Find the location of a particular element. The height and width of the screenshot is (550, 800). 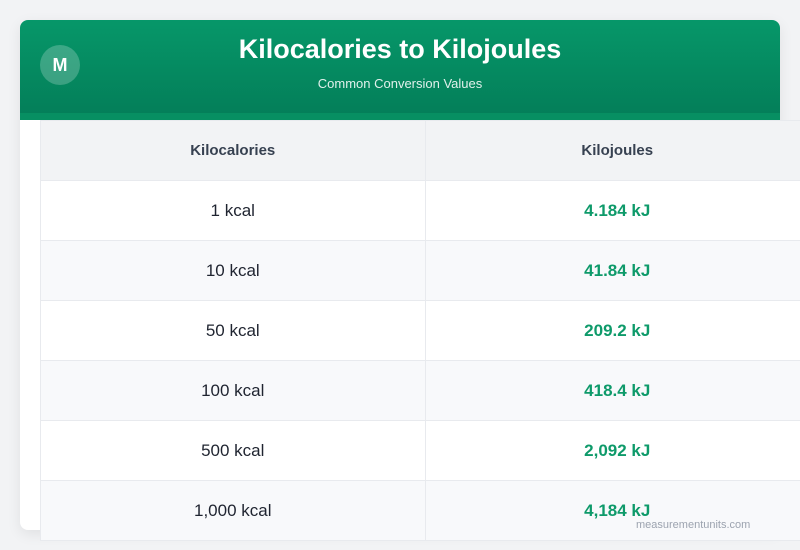

column-header-kilojoules: Kilojoules is located at coordinates (612, 150).